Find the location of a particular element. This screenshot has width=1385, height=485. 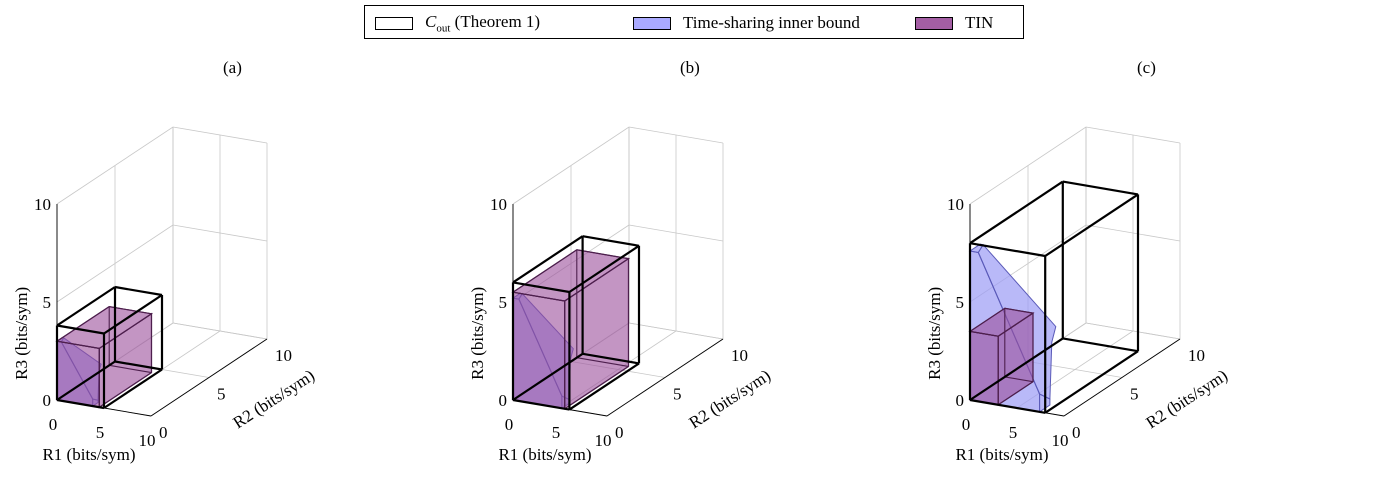

legend-item-outer-bound: Cout (Theorem 1) is located at coordinates (458, 23).